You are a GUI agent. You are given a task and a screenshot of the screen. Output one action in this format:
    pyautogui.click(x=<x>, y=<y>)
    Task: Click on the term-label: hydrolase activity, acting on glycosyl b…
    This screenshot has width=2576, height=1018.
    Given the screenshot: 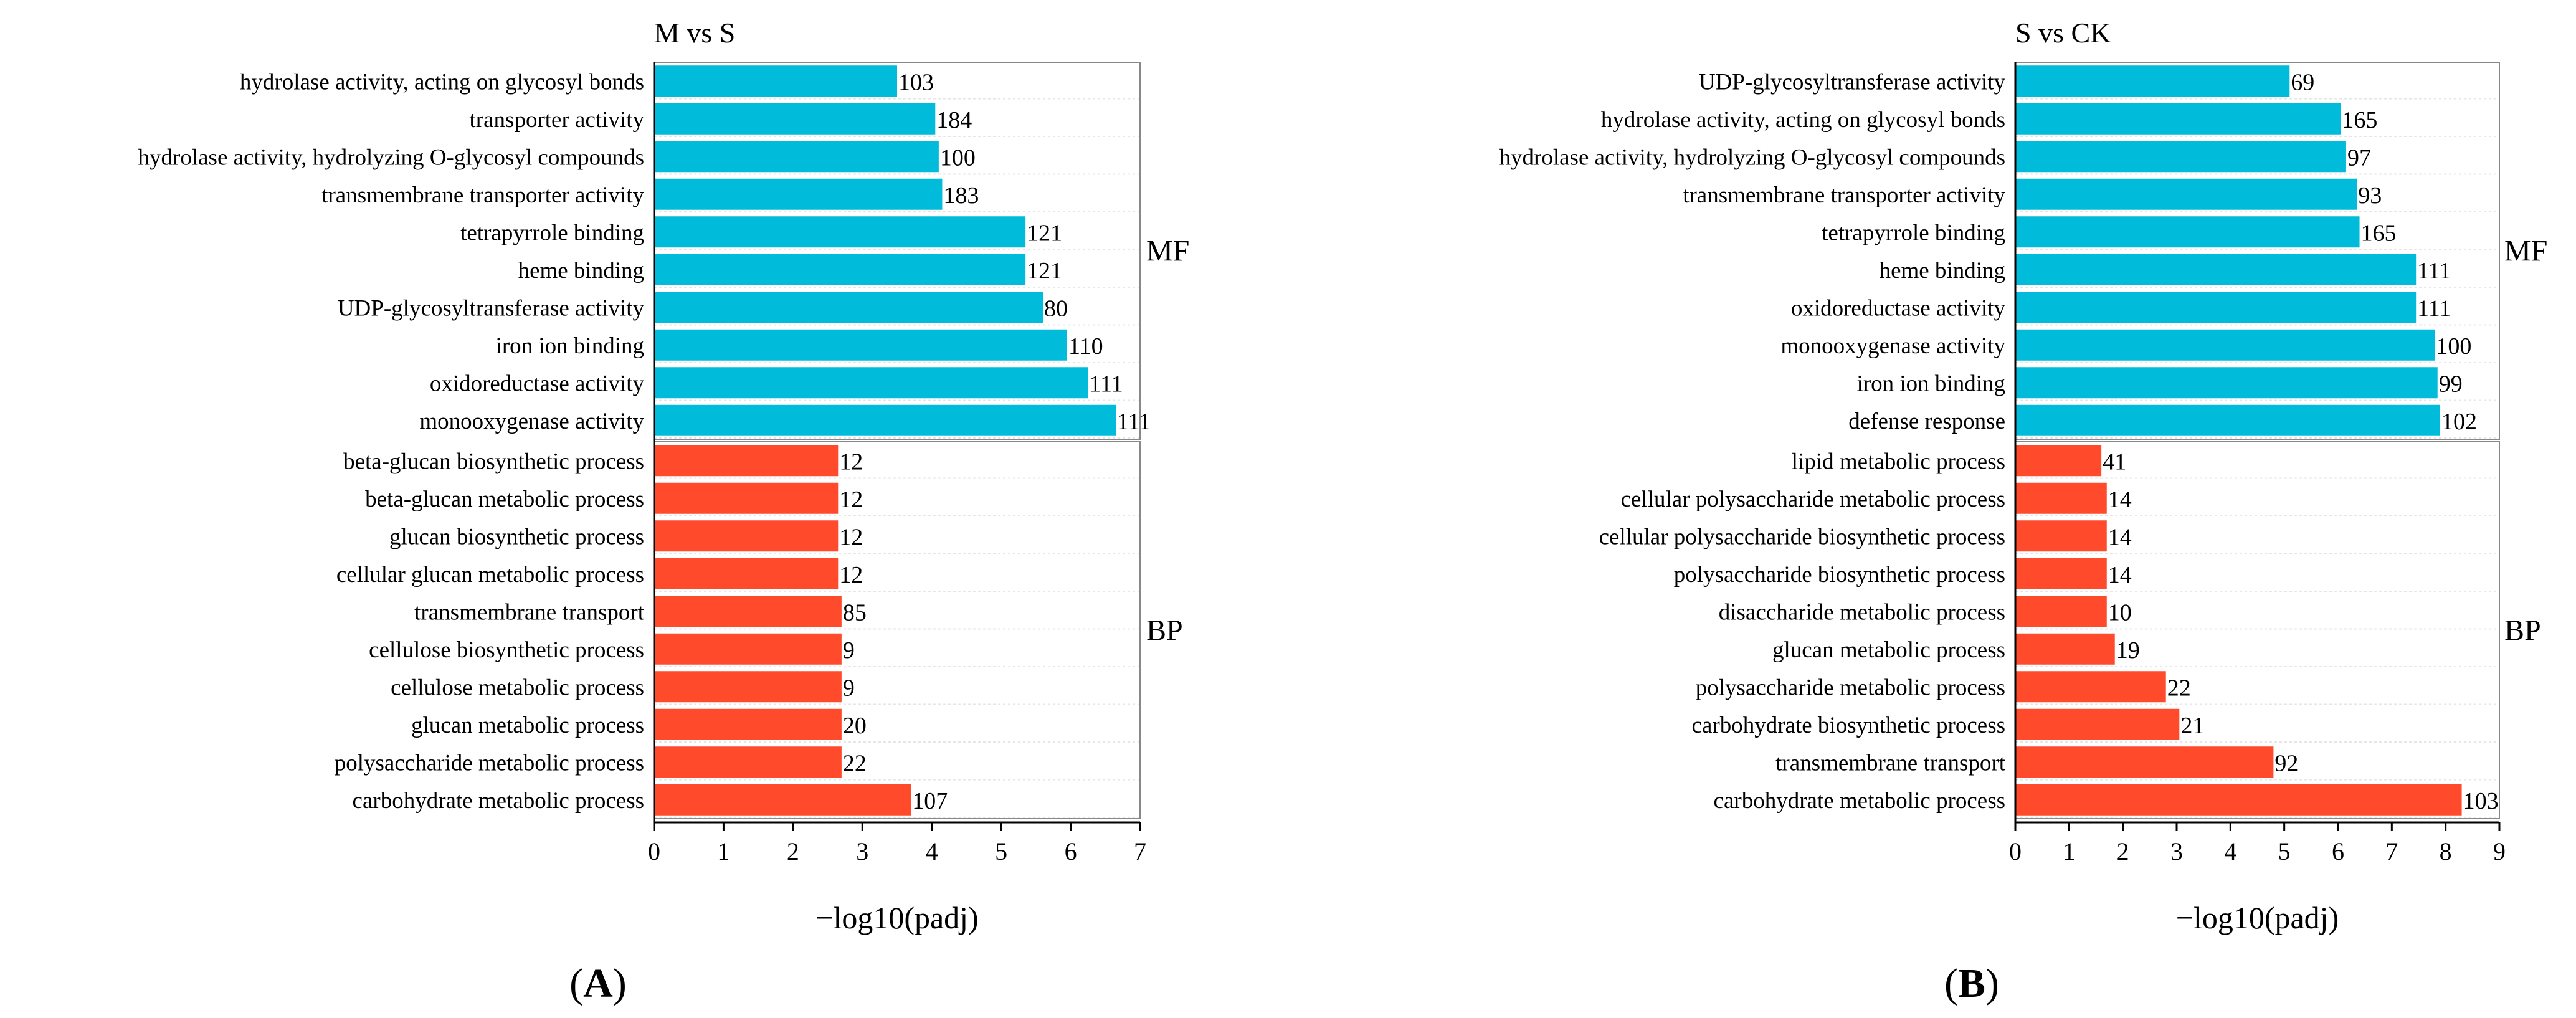 What is the action you would take?
    pyautogui.click(x=1803, y=120)
    